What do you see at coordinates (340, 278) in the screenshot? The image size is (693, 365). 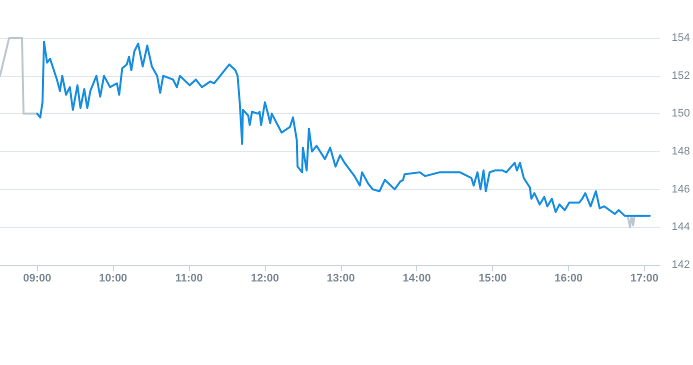 I see `x-tick-label: 13:00` at bounding box center [340, 278].